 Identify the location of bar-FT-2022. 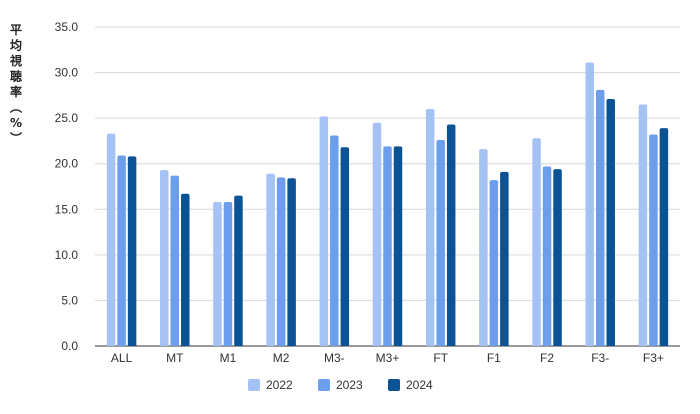
(430, 228).